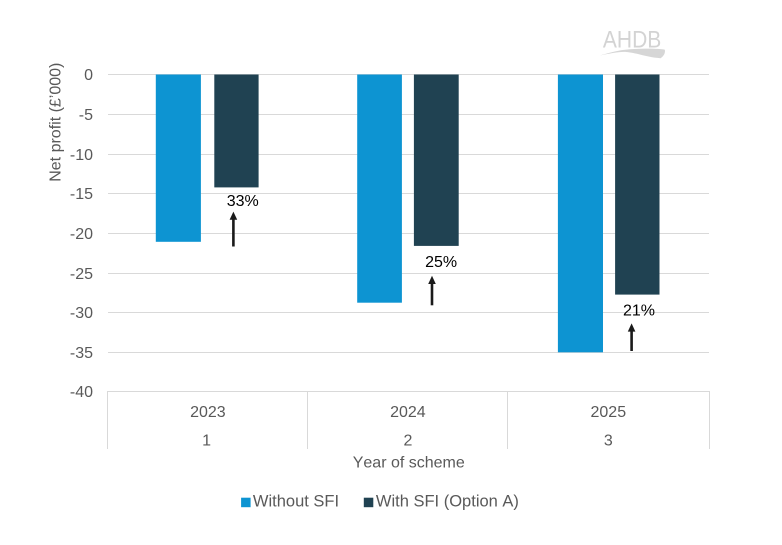 The width and height of the screenshot is (782, 545). I want to click on svg-text: 2, so click(407, 440).